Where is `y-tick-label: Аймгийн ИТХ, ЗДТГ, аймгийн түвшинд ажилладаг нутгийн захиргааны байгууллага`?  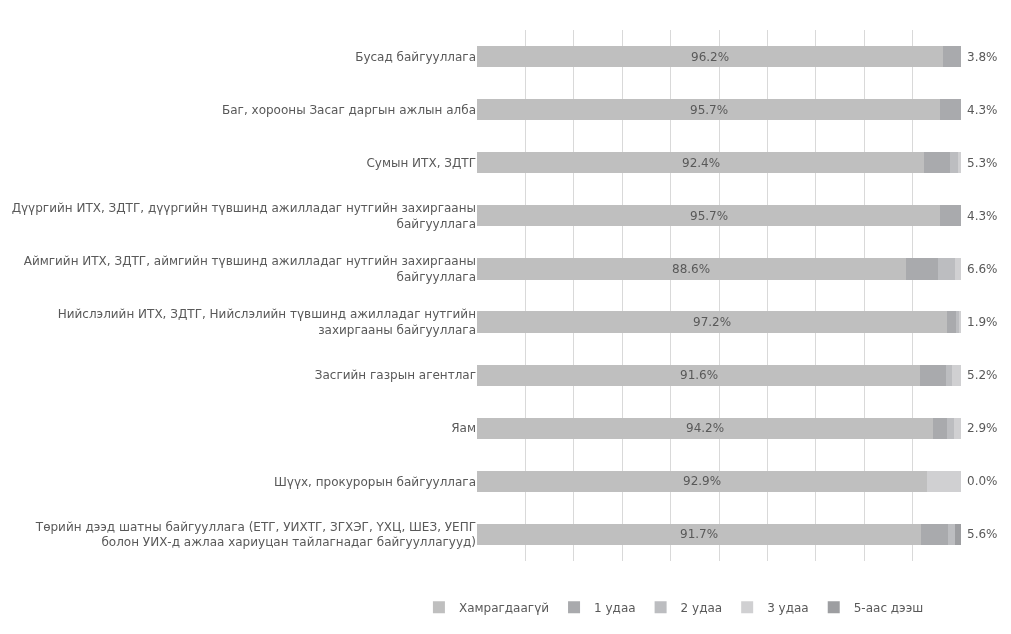
y-tick-label: Аймгийн ИТХ, ЗДТГ, аймгийн түвшинд ажилладаг нутгийн захиргааны байгууллага is located at coordinates (249, 269).